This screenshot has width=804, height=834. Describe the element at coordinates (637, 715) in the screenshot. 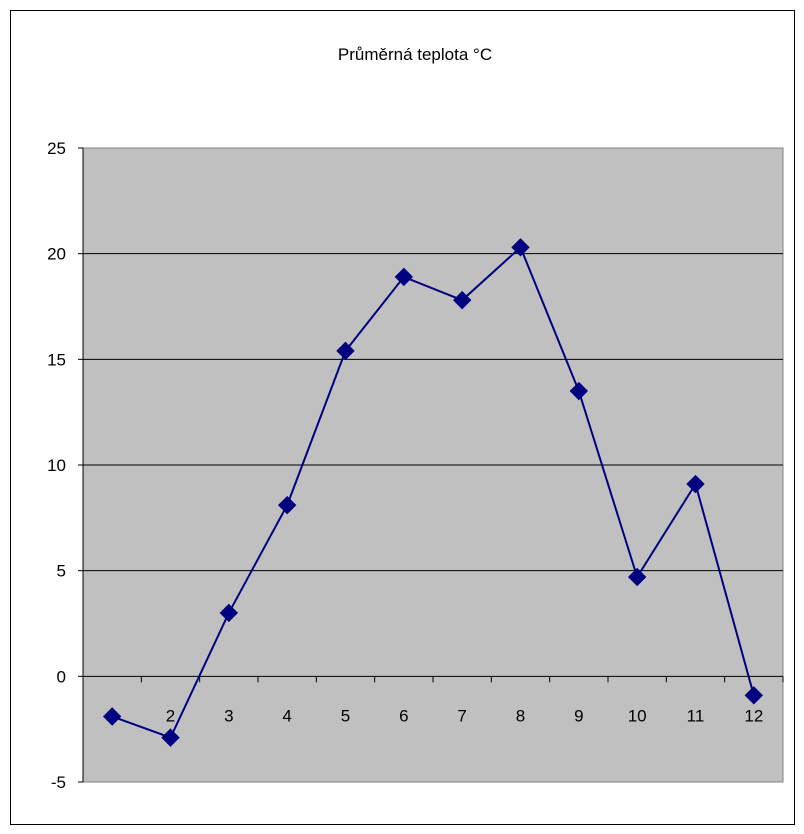

I see `x-tick-label: 10` at that location.